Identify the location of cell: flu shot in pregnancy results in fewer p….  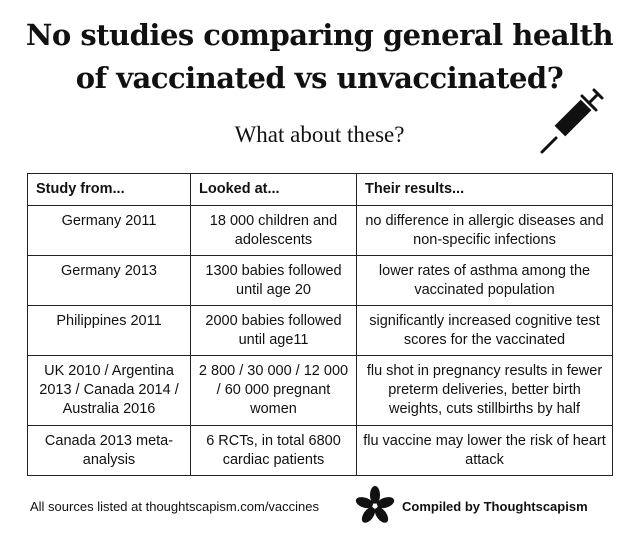
(484, 390).